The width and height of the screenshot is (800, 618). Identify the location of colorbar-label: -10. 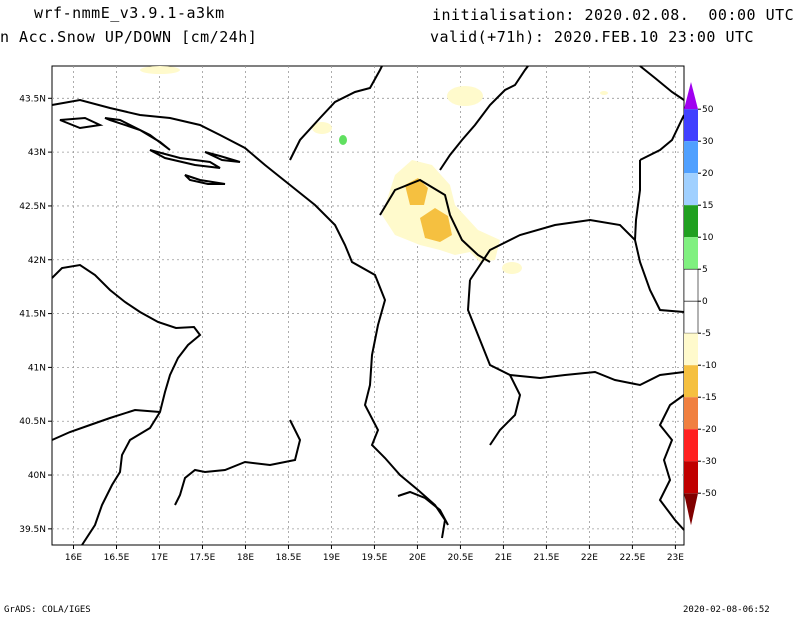
(709, 366).